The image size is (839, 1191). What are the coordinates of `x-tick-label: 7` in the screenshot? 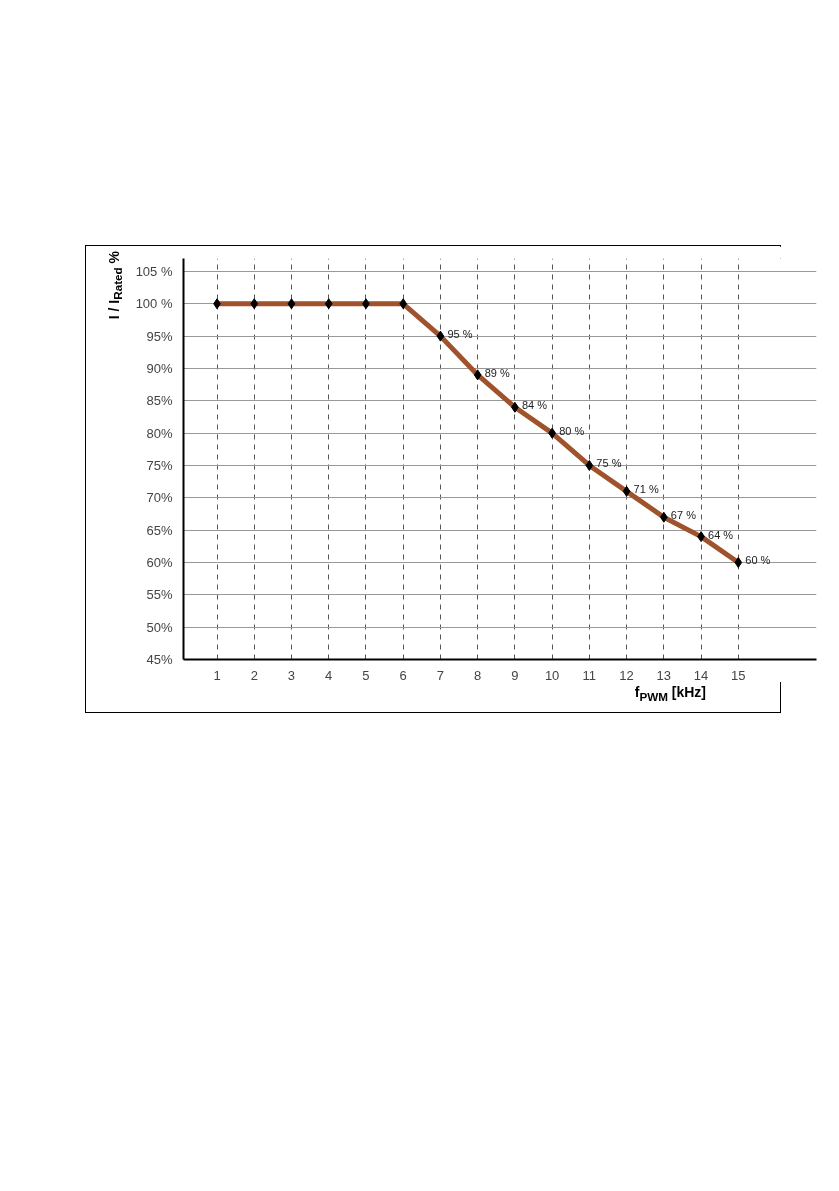 It's located at (440, 675).